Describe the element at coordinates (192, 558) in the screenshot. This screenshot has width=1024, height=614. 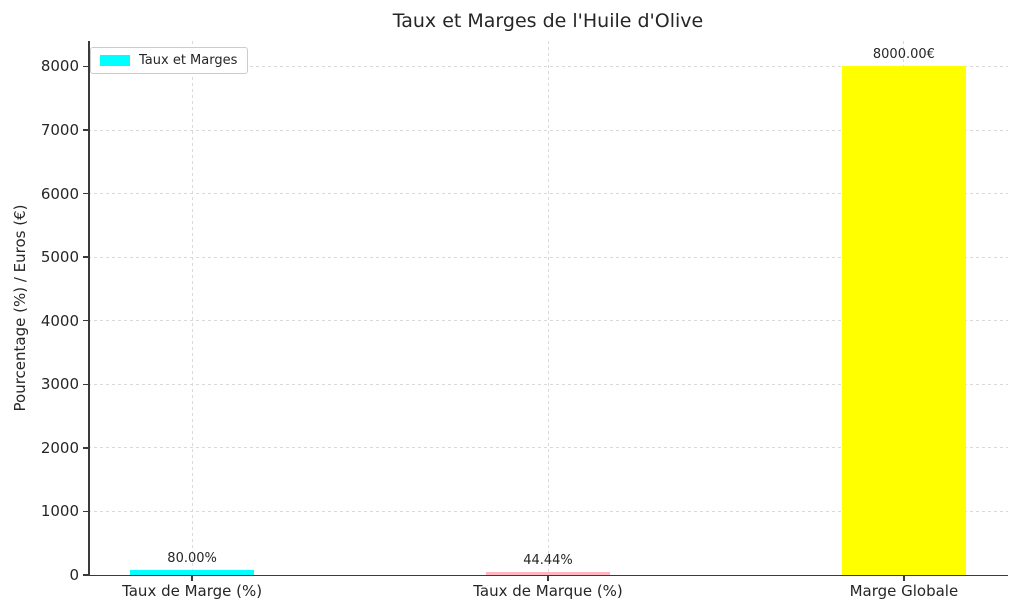
I see `bar-value-label: 80.00%` at that location.